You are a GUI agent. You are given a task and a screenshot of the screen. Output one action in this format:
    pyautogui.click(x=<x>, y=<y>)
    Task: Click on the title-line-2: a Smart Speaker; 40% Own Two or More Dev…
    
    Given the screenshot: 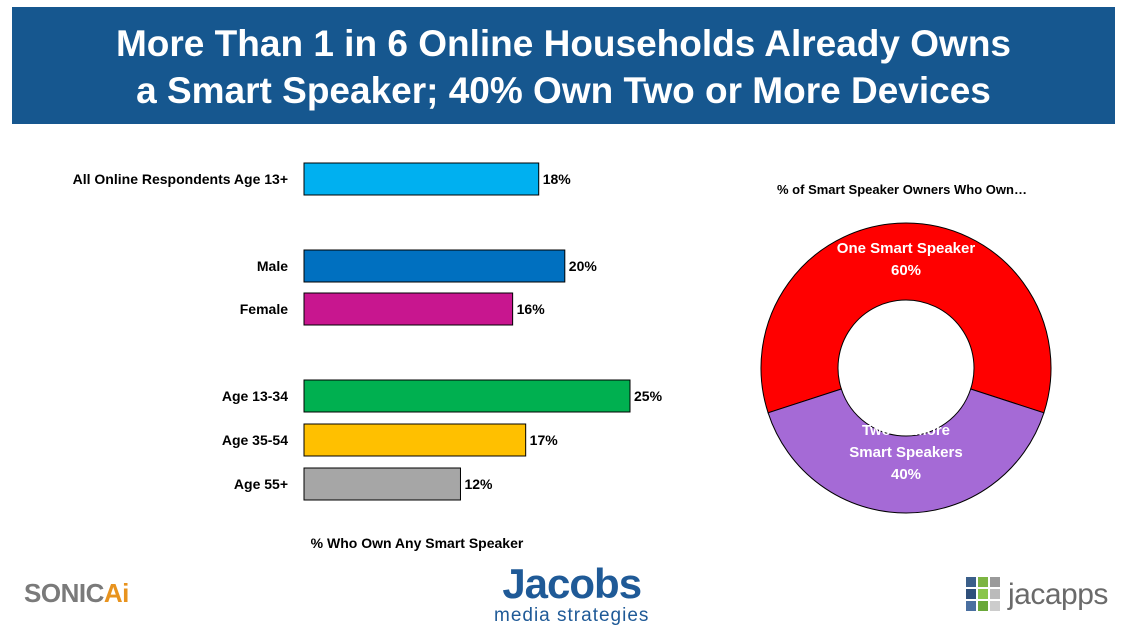 What is the action you would take?
    pyautogui.click(x=563, y=90)
    